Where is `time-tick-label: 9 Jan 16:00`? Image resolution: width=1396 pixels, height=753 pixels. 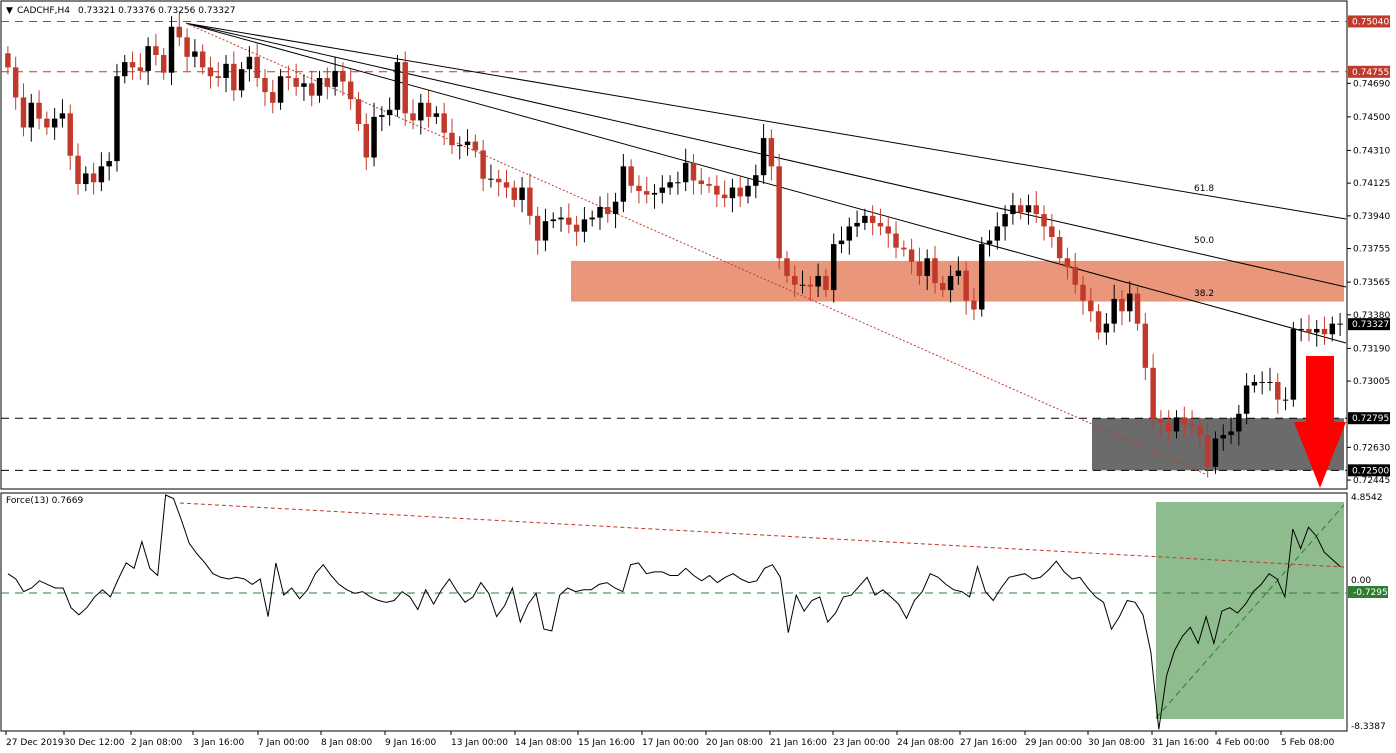 time-tick-label: 9 Jan 16:00 is located at coordinates (411, 743).